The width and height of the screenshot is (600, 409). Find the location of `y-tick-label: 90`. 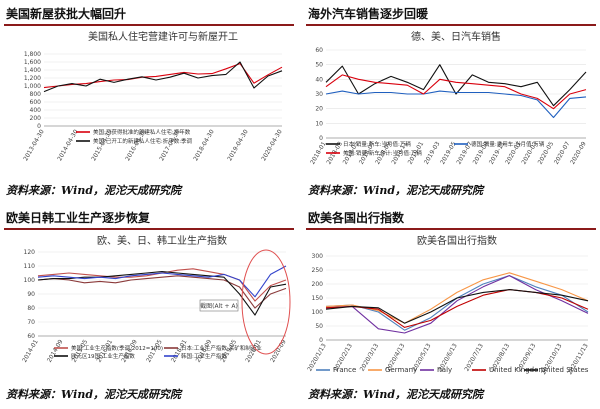

y-tick-label: 90 is located at coordinates (31, 294).